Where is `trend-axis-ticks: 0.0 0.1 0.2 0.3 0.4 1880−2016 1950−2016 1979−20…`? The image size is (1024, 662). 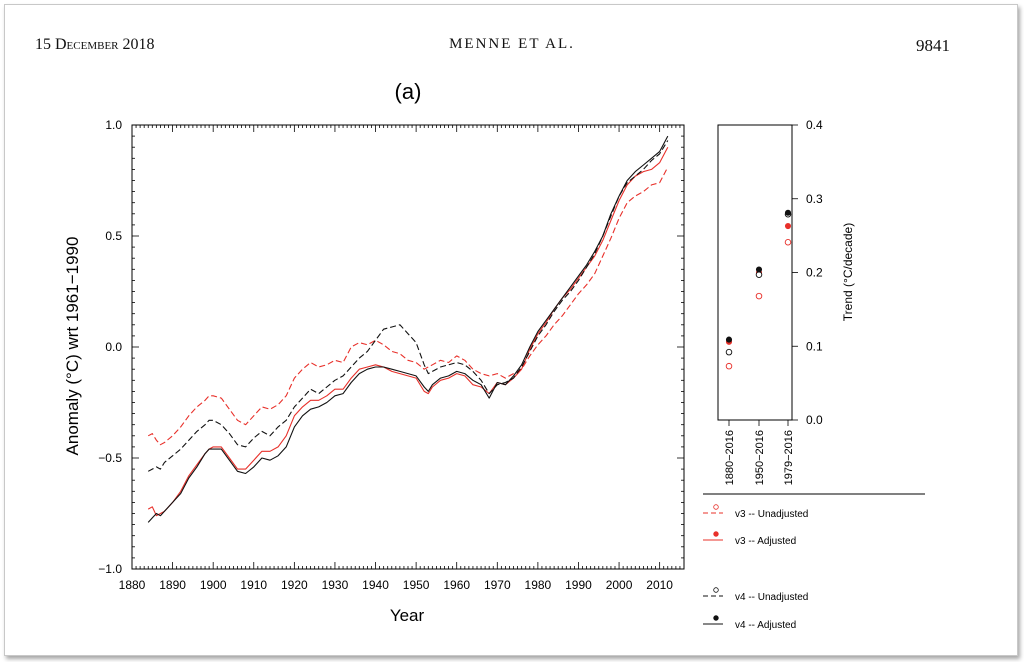
trend-axis-ticks: 0.0 0.1 0.2 0.3 0.4 1880−2016 1950−2016 1979−20… is located at coordinates (773, 301).